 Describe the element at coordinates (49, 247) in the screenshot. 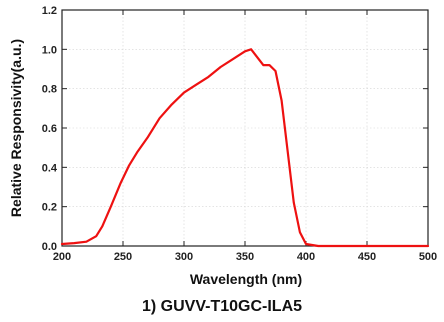

I see `y-tick-label: 0.0` at that location.